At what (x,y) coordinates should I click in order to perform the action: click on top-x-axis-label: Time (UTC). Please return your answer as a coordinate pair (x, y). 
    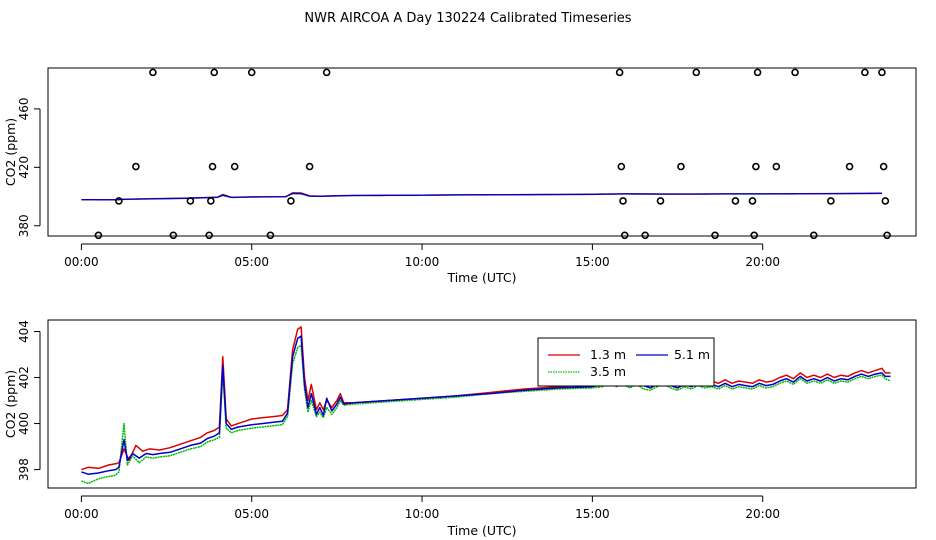
    Looking at the image, I should click on (481, 277).